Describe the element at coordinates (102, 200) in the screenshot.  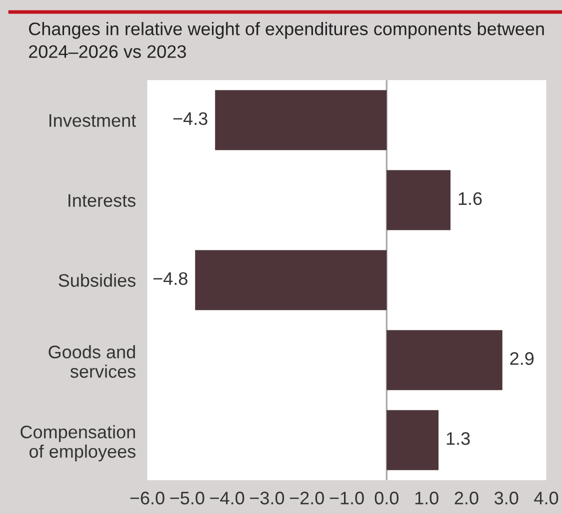
I see `y-tick-label: Interests` at that location.